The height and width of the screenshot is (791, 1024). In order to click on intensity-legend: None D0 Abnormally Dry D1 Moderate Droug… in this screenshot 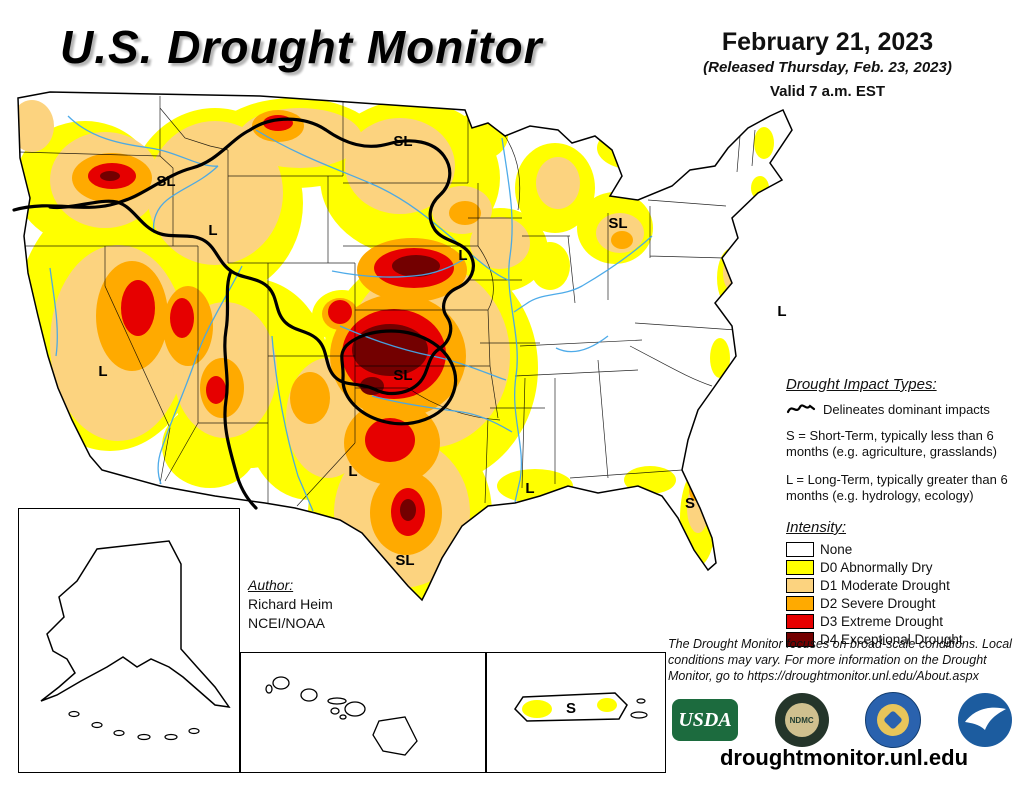, I will do `click(902, 594)`.